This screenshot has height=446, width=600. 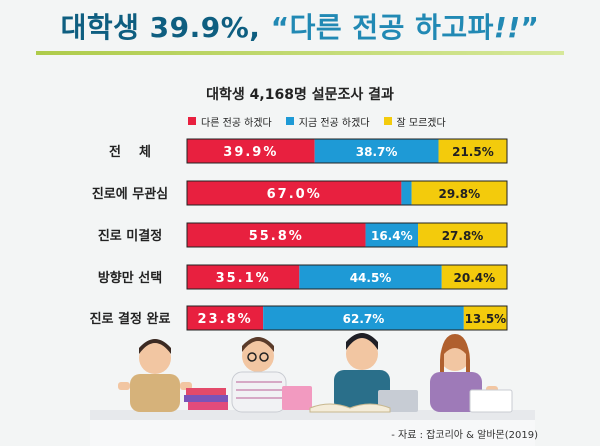 What do you see at coordinates (530, 27) in the screenshot?
I see `headline-quote-close: ”` at bounding box center [530, 27].